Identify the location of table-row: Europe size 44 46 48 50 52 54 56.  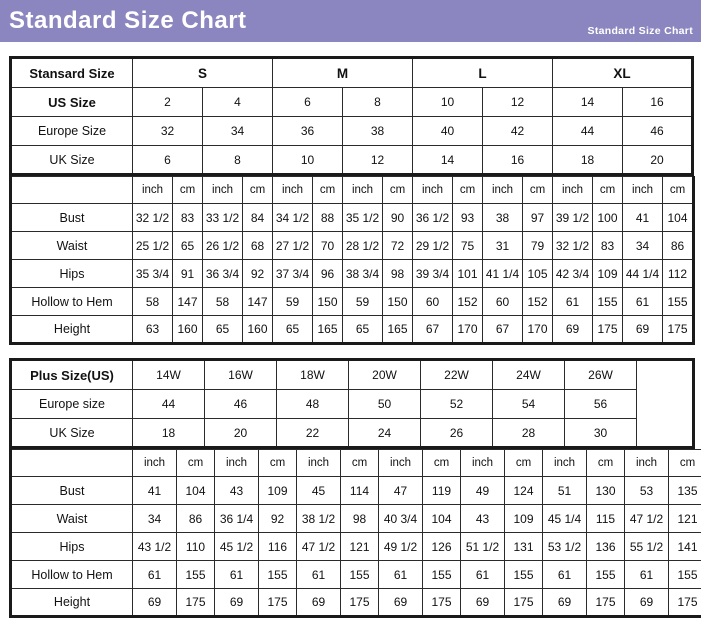
(352, 404).